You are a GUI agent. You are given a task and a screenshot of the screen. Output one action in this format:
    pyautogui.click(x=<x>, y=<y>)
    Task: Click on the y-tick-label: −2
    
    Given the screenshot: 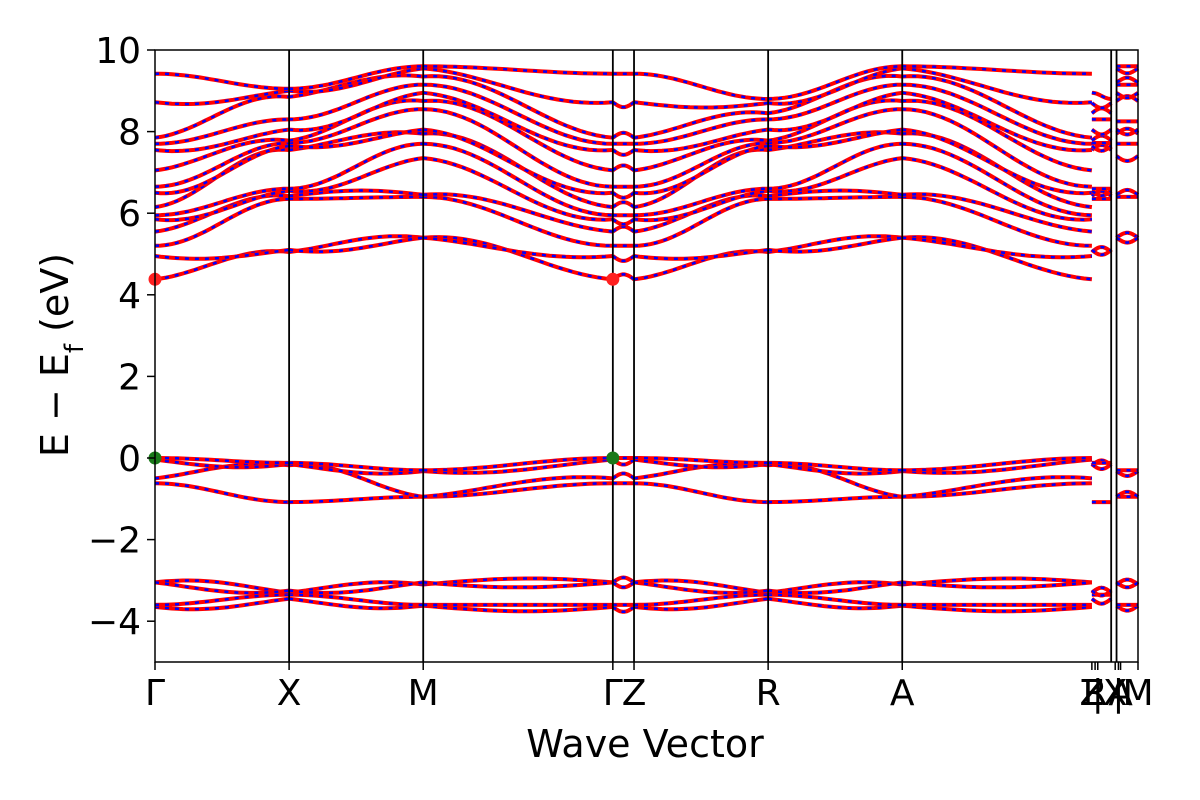 What is the action you would take?
    pyautogui.click(x=114, y=541)
    